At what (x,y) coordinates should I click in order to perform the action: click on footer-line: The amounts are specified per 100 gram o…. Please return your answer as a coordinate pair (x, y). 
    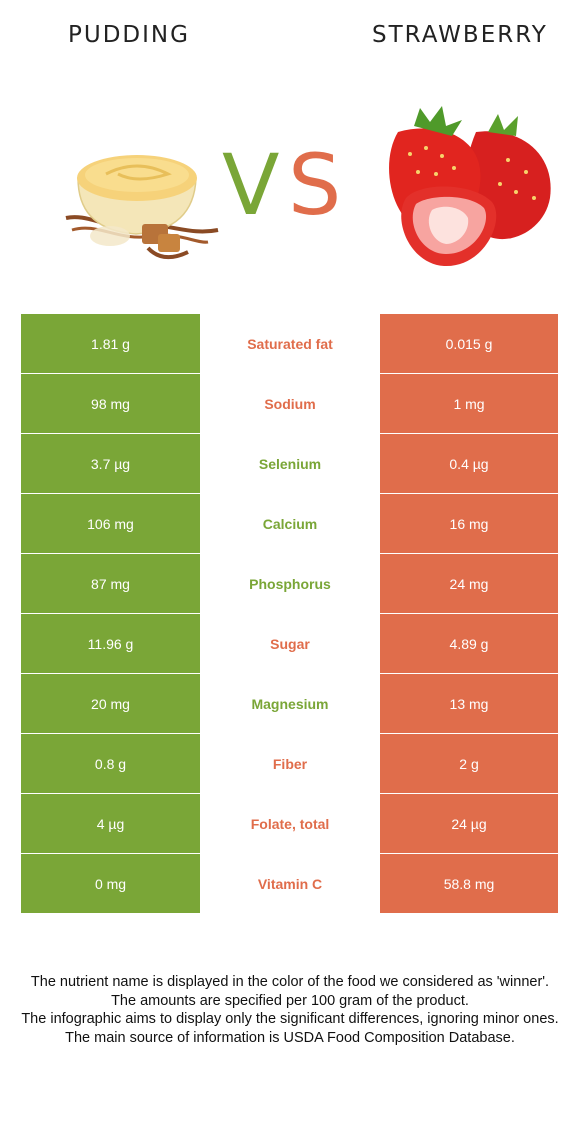
    Looking at the image, I should click on (290, 1000).